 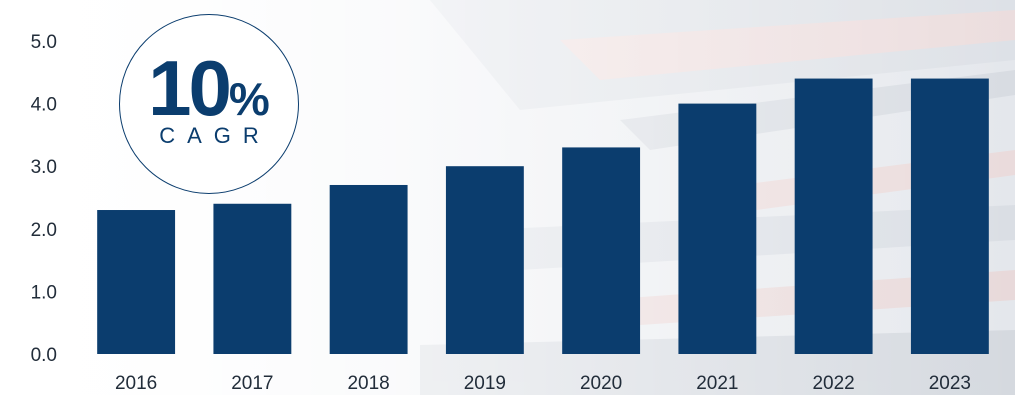 What do you see at coordinates (950, 383) in the screenshot?
I see `x-tick-label: 2023` at bounding box center [950, 383].